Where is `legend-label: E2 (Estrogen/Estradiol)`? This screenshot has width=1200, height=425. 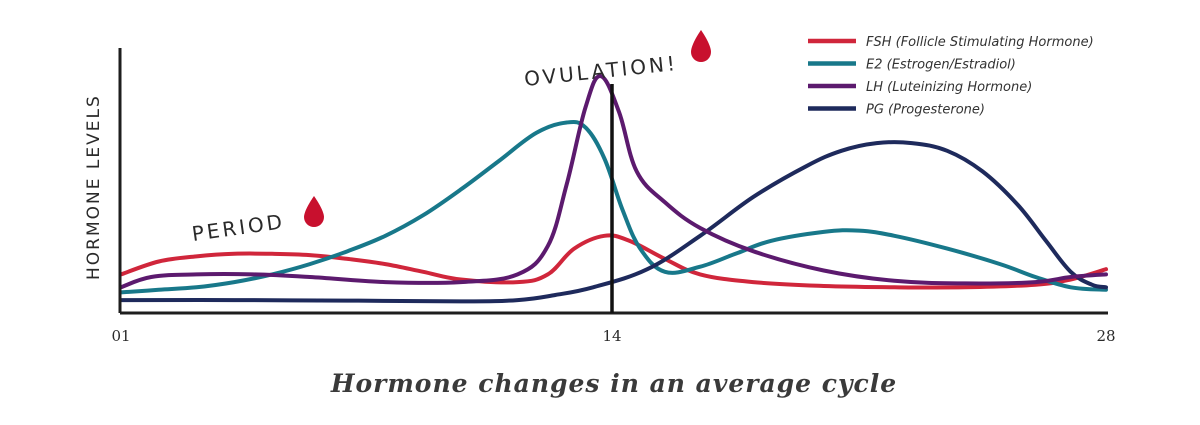 legend-label: E2 (Estrogen/Estradiol) is located at coordinates (941, 65).